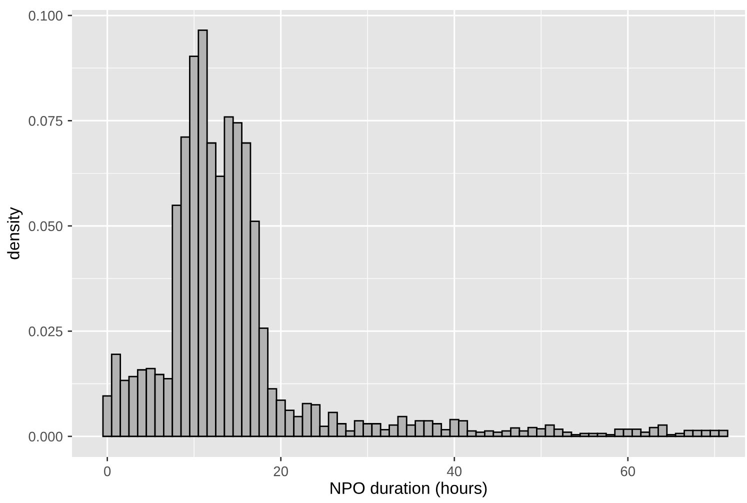  What do you see at coordinates (15, 233) in the screenshot?
I see `y-axis-title: density` at bounding box center [15, 233].